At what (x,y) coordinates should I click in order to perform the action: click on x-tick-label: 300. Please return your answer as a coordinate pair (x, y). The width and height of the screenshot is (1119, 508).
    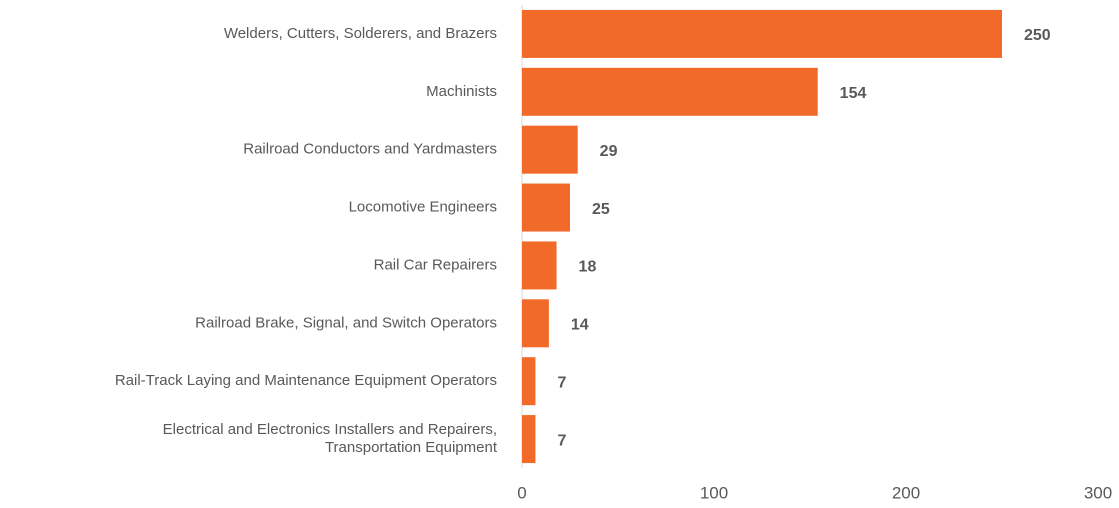
    Looking at the image, I should click on (1098, 492).